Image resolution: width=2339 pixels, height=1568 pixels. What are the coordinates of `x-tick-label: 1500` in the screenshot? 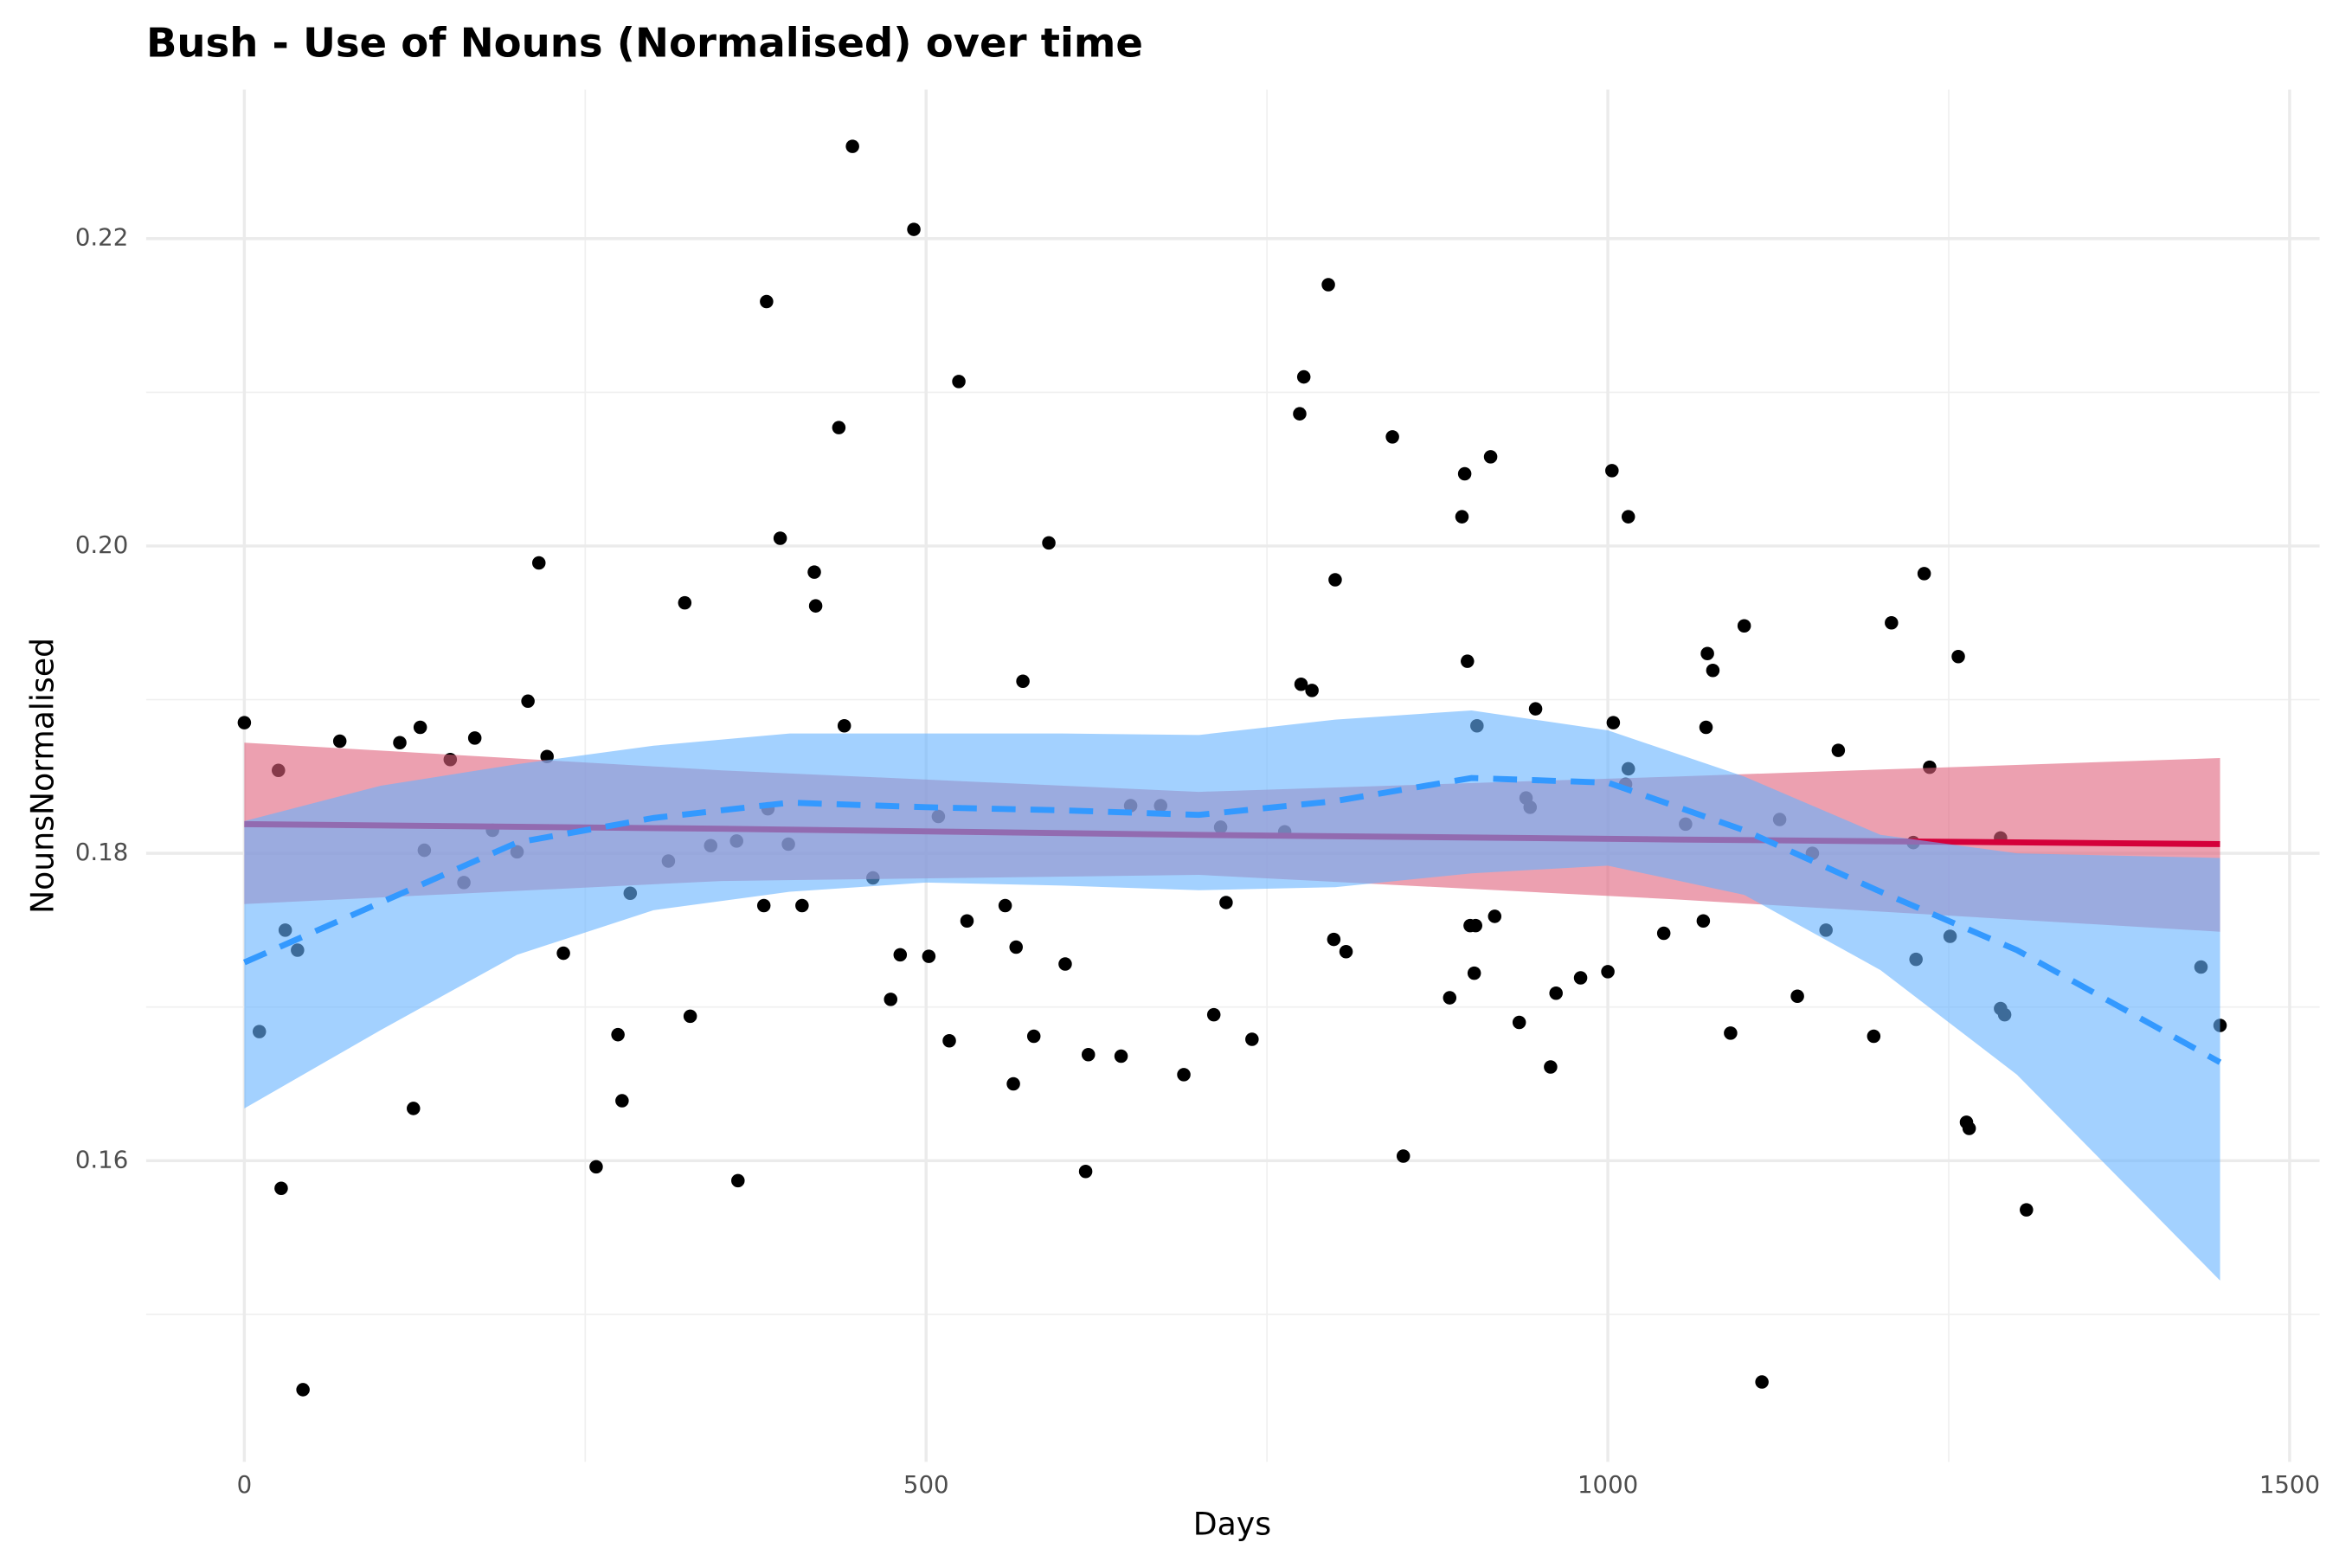 It's located at (2289, 1484).